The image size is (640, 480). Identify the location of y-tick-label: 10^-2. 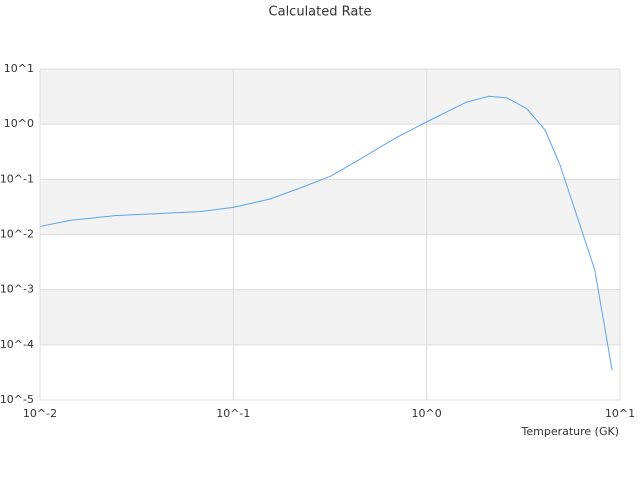
(17, 234).